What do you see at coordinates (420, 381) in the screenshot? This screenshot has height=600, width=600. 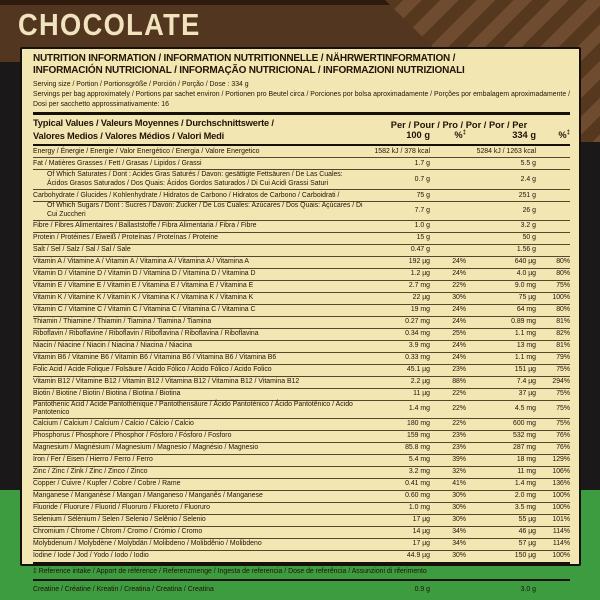 I see `value-per-100g: 2.2 µg` at bounding box center [420, 381].